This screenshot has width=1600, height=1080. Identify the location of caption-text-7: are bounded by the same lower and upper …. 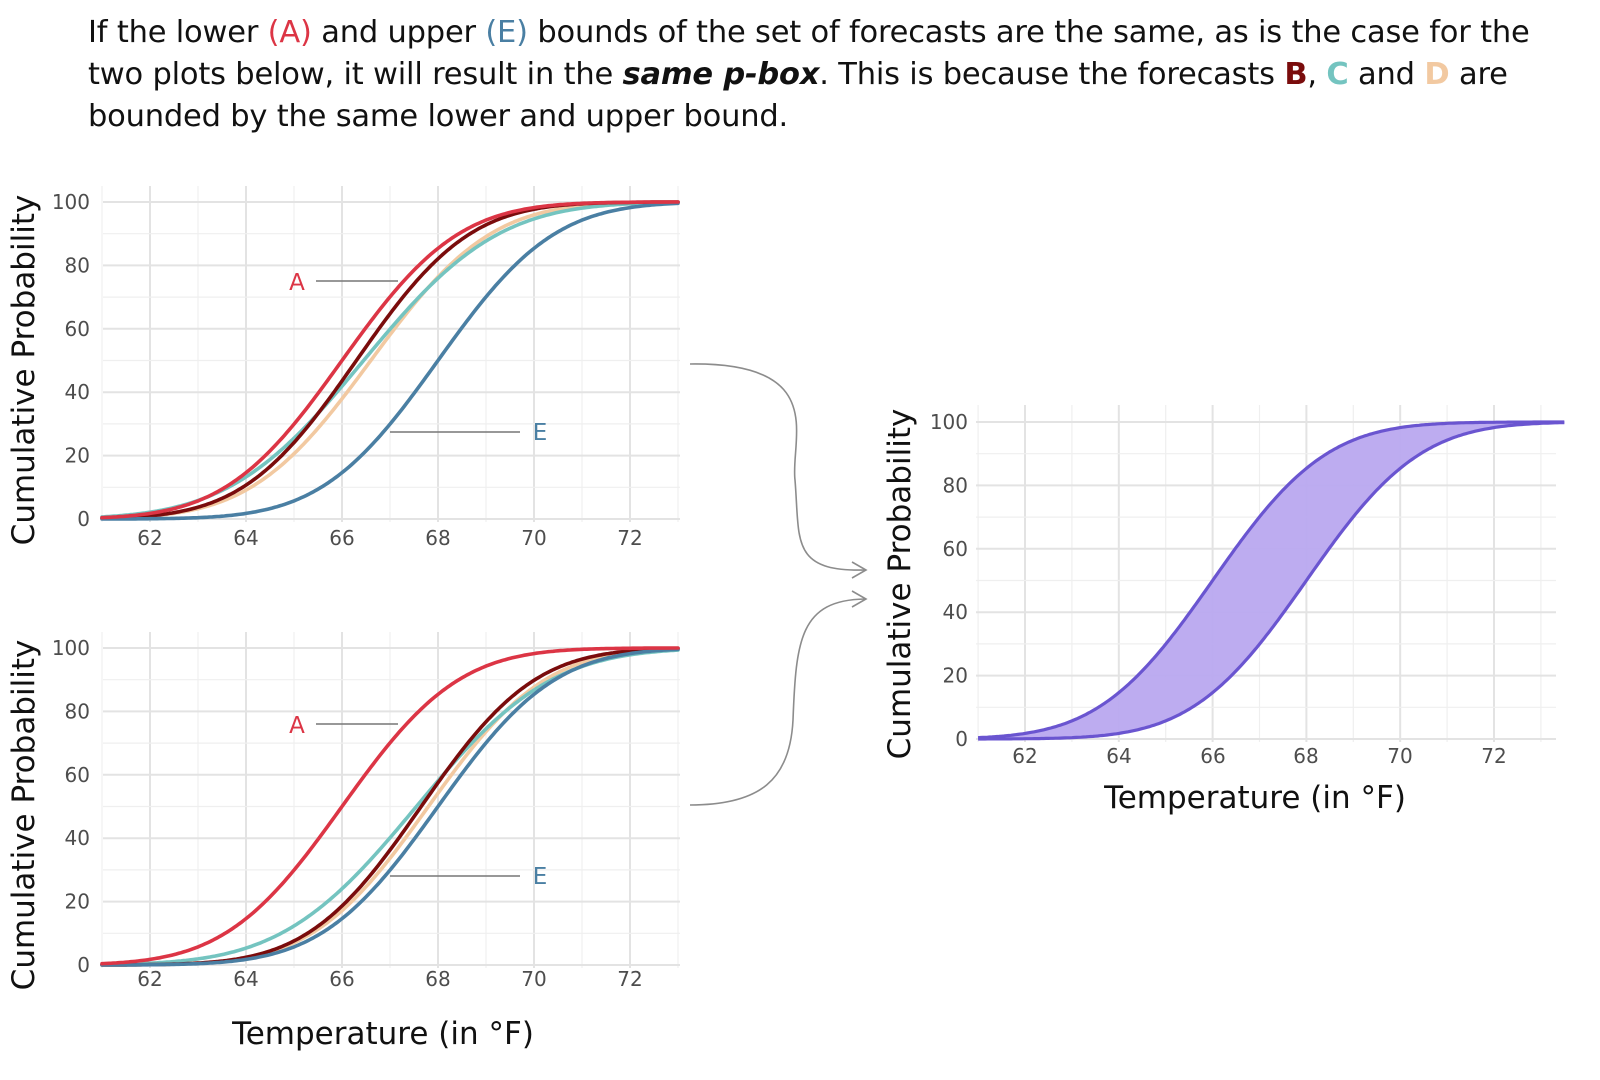
(798, 95).